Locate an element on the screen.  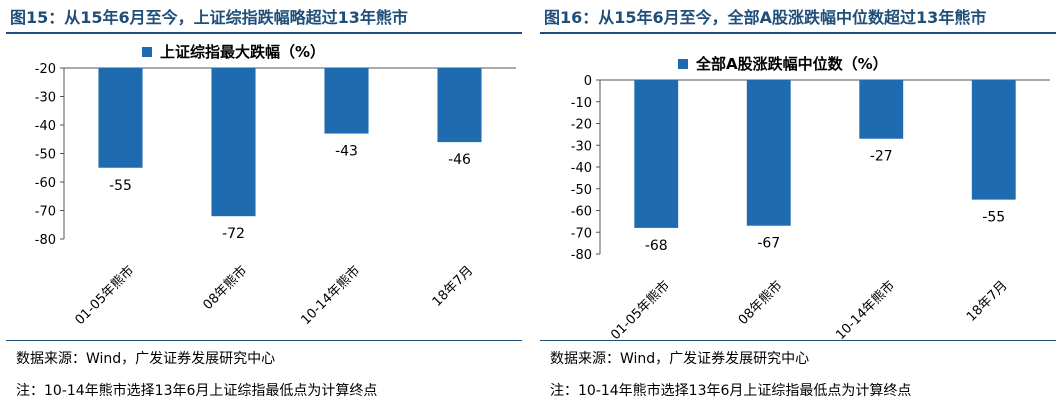
legend-label: 上证综指最大跌幅（%） is located at coordinates (242, 52).